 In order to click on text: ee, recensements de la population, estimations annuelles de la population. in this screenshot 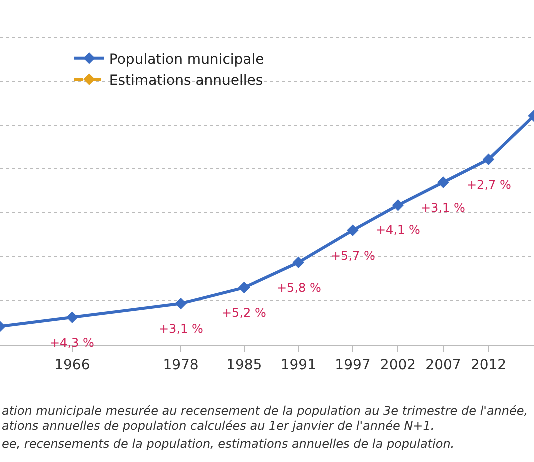, I will do `click(228, 444)`.